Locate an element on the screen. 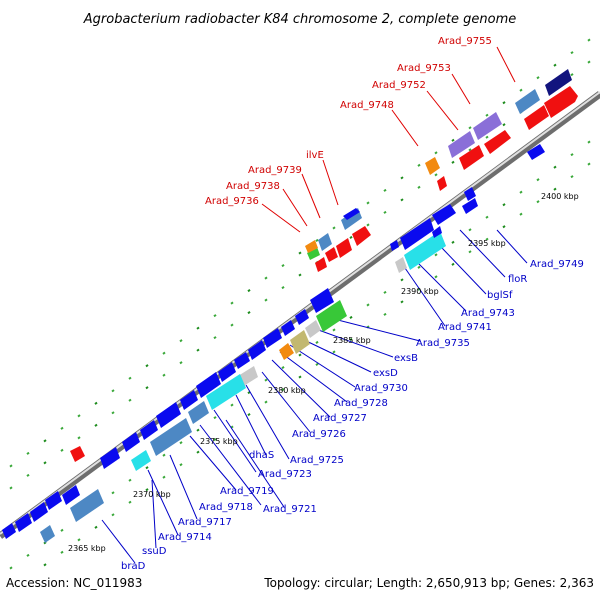 The height and width of the screenshot is (600, 600). tick-label: 2400 kbp is located at coordinates (560, 196).